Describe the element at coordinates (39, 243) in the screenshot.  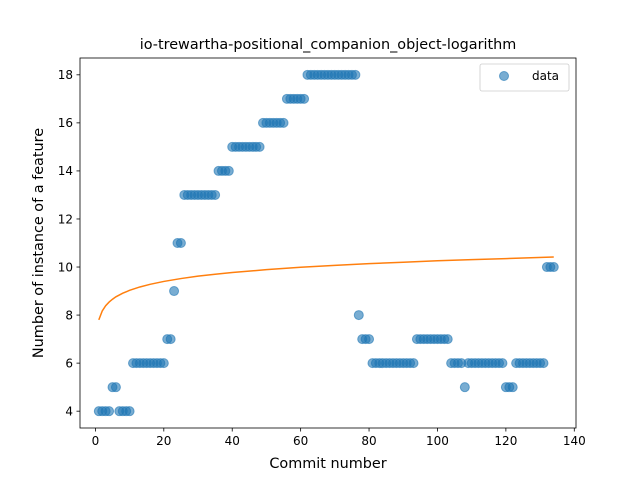
I see `y-axis-label: Number of instance of a feature` at that location.